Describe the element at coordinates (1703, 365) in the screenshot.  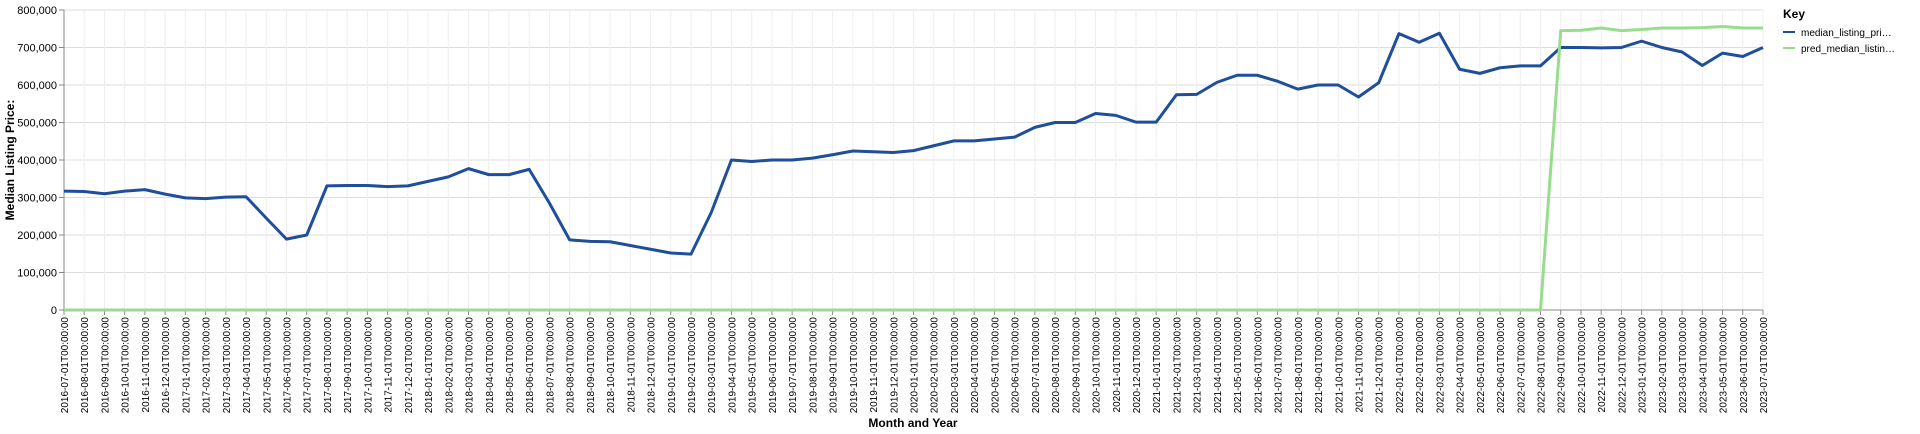
I see `x-tick-label: 2023-04-01T00:00:00` at that location.